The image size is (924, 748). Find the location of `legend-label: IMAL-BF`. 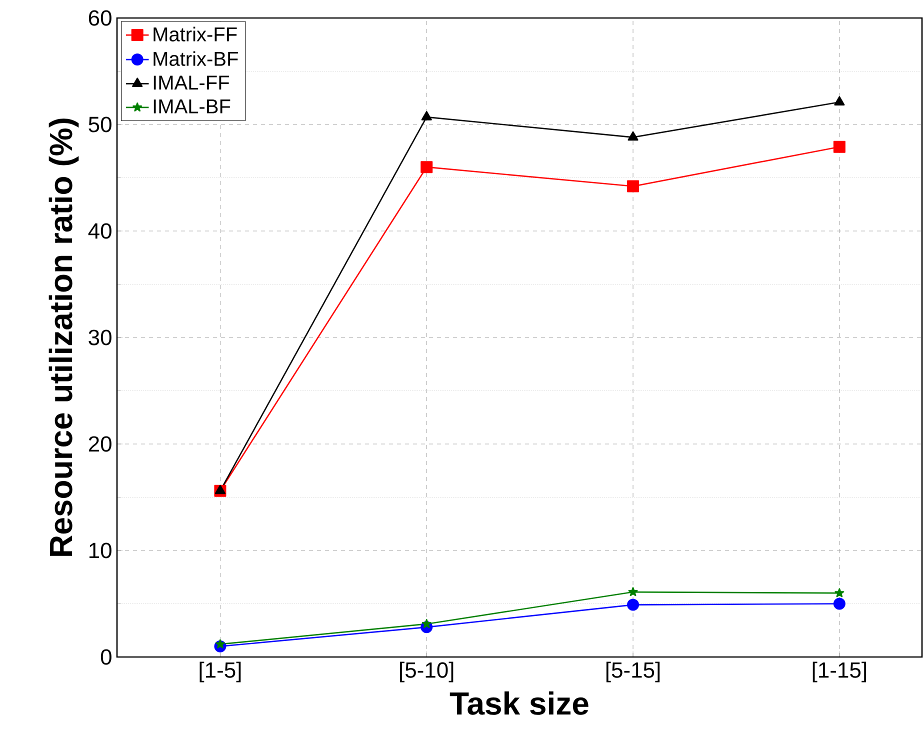

legend-label: IMAL-BF is located at coordinates (192, 107).